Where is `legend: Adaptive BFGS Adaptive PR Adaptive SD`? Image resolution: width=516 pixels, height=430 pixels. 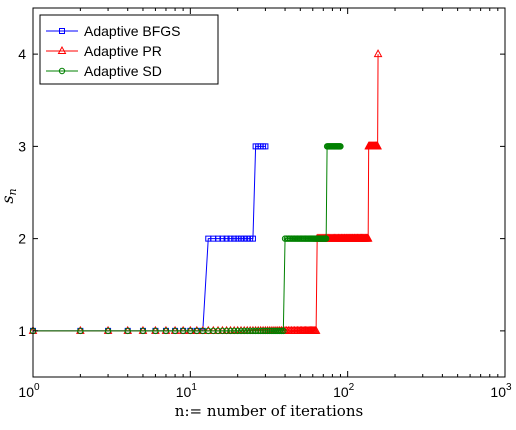
legend: Adaptive BFGS Adaptive PR Adaptive SD is located at coordinates (129, 49).